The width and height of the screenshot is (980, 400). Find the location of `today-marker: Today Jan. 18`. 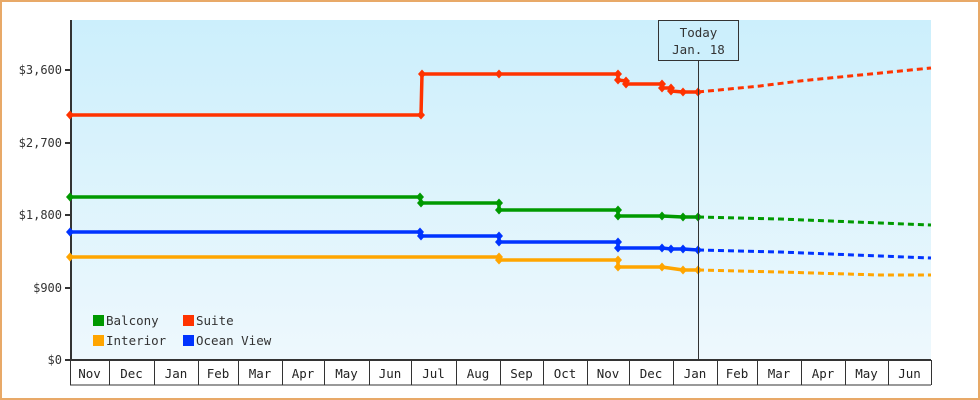

today-marker: Today Jan. 18 is located at coordinates (698, 190).